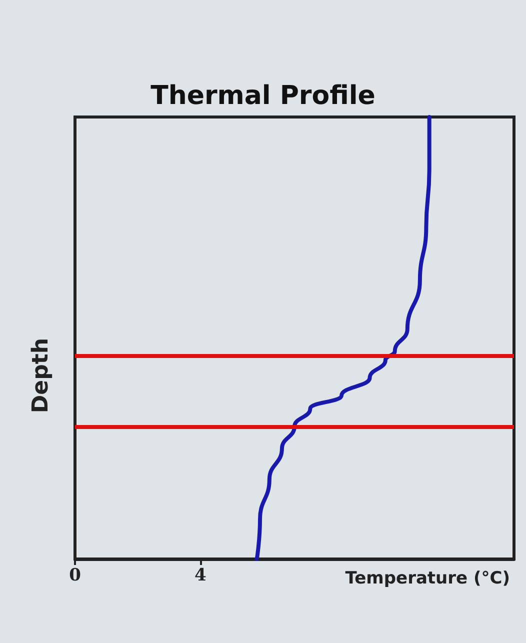 Image resolution: width=526 pixels, height=643 pixels. Describe the element at coordinates (75, 576) in the screenshot. I see `x-tick-label: 0` at that location.